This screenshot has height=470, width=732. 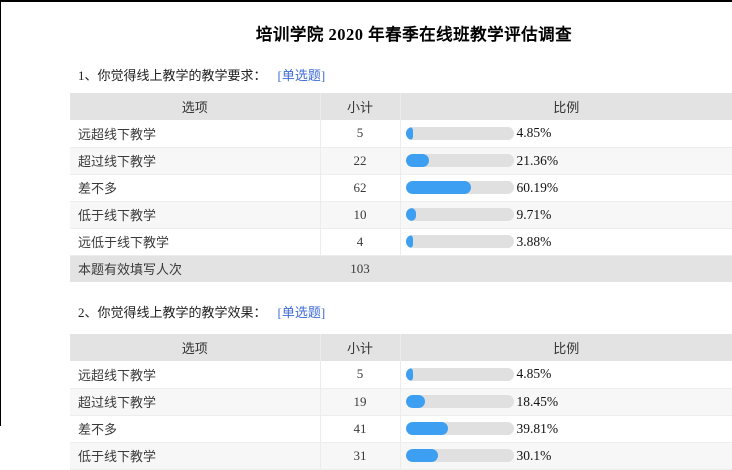 What do you see at coordinates (360, 428) in the screenshot?
I see `count-cell: 41` at bounding box center [360, 428].